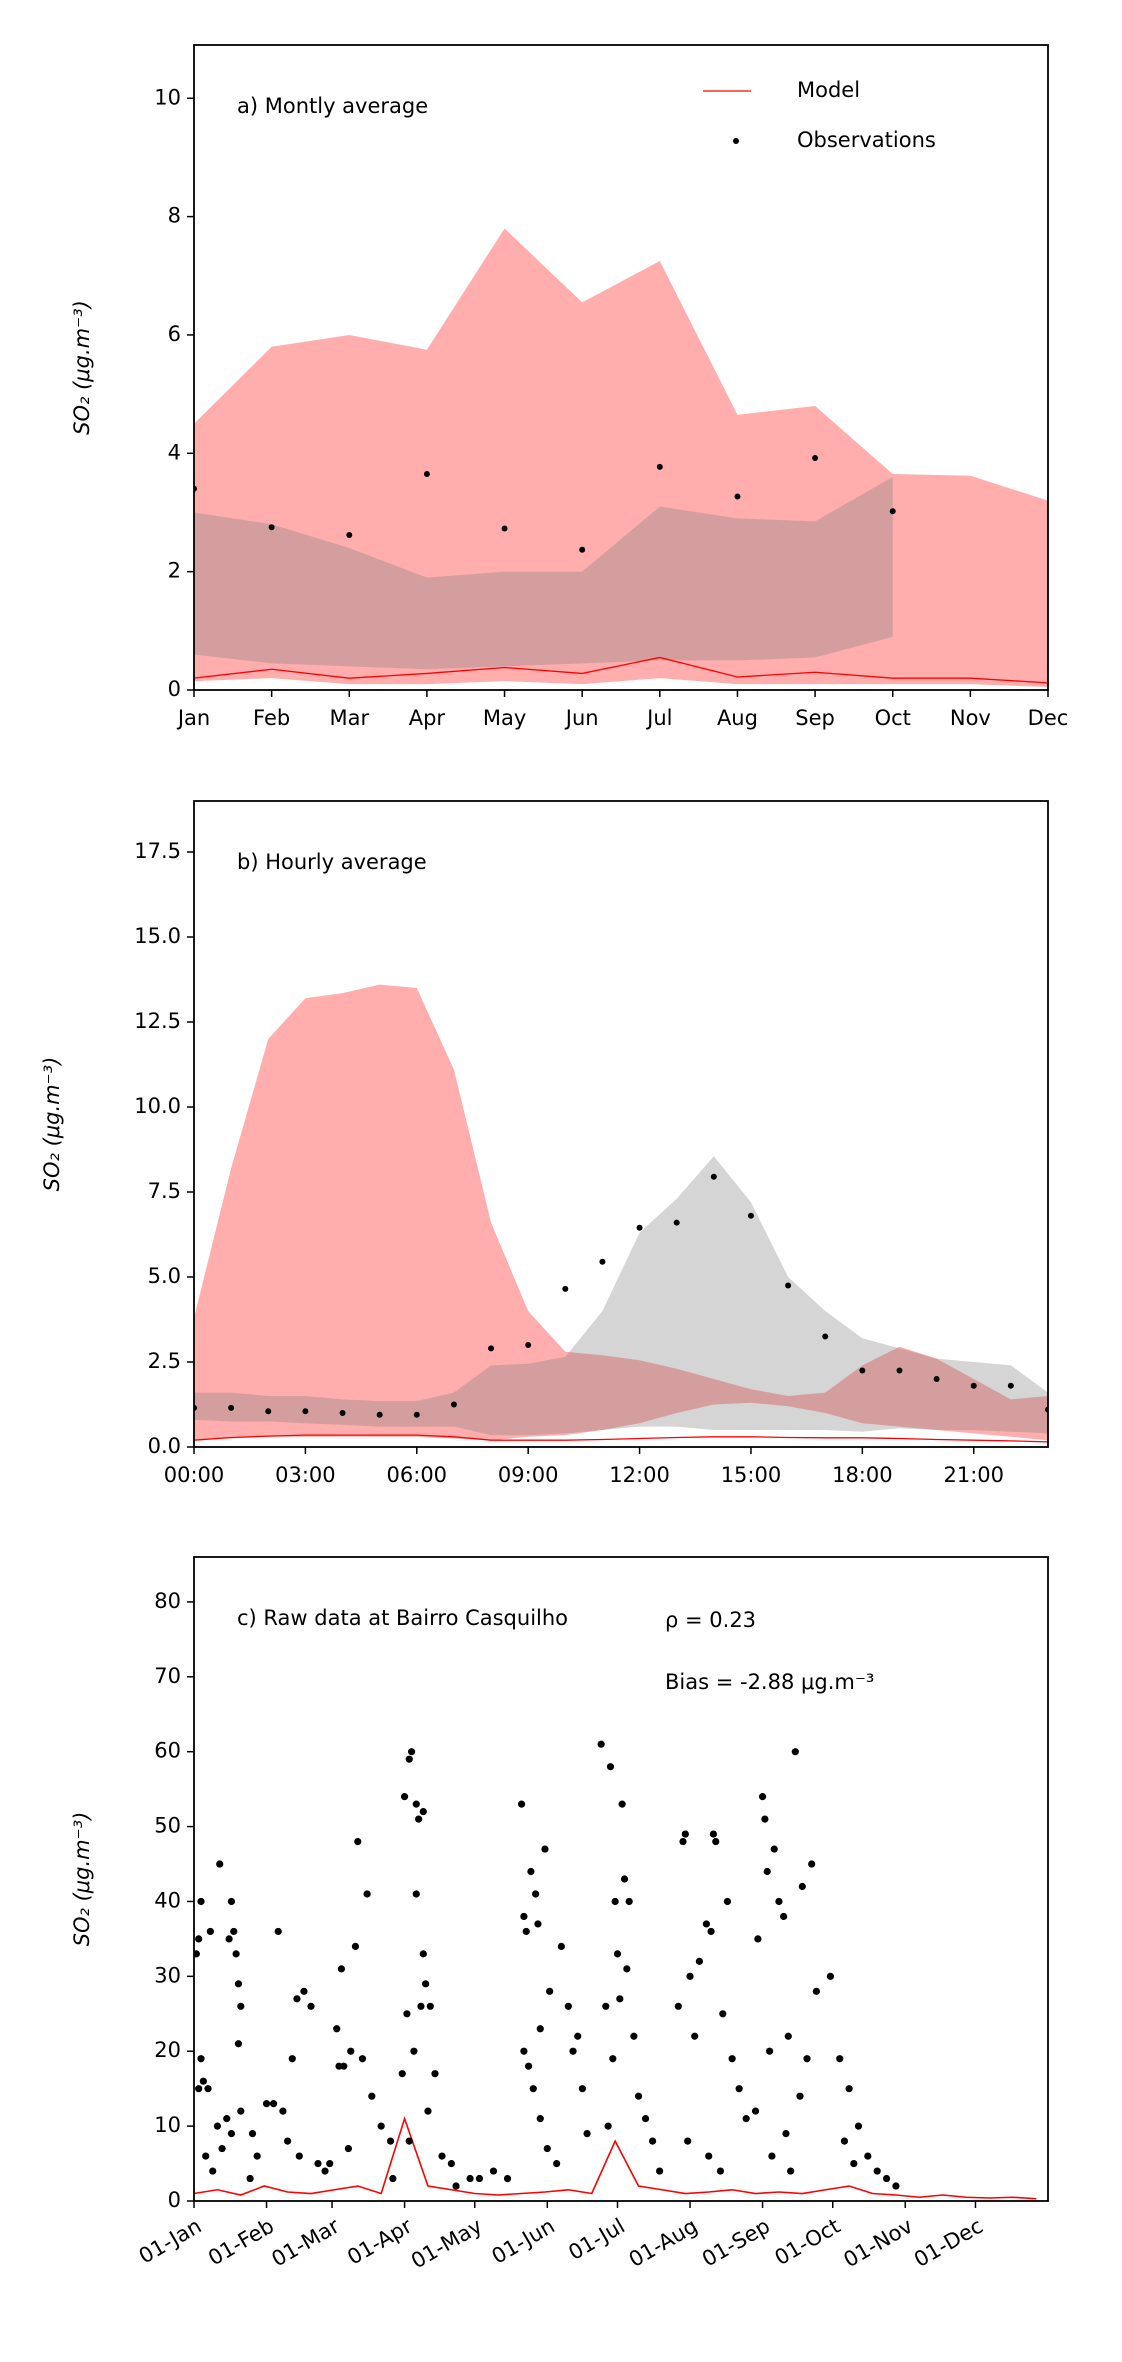 The image size is (1122, 2362). I want to click on panel-title: c) Raw data at Bairro Casquilho, so click(402, 1618).